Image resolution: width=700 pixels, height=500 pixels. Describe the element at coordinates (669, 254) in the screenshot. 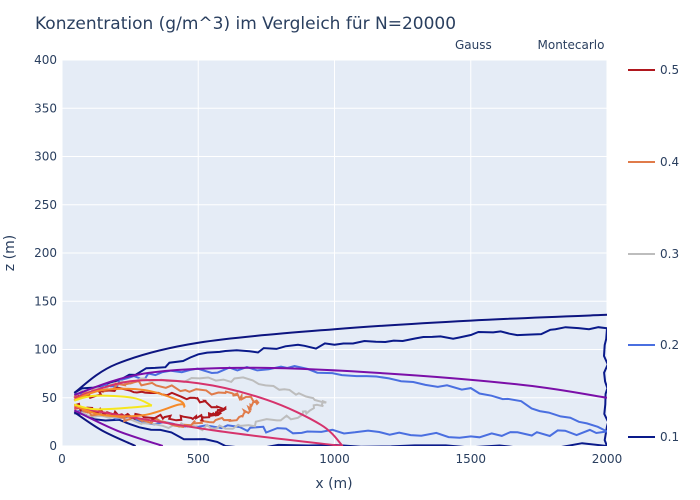

I see `level-label: 0.3` at that location.